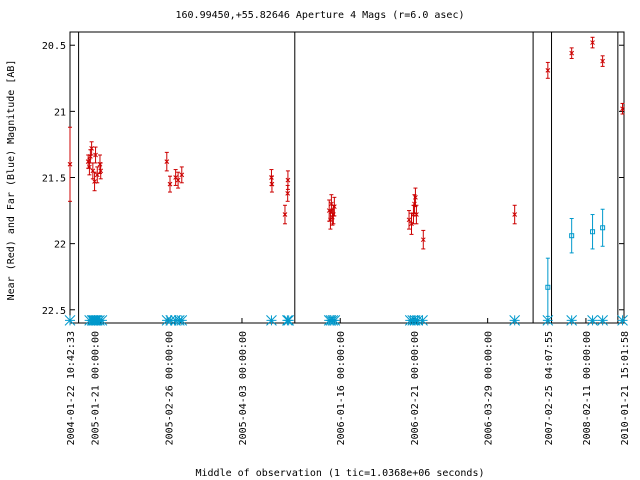 Image resolution: width=640 pixels, height=480 pixels. I want to click on x-tick-label: 2007-02-25 04:07:55, so click(549, 388).